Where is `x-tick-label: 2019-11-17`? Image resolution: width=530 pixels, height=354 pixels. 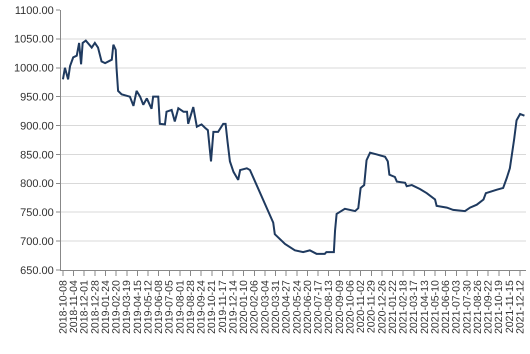 x-tick-label: 2019-11-17 is located at coordinates (222, 307).